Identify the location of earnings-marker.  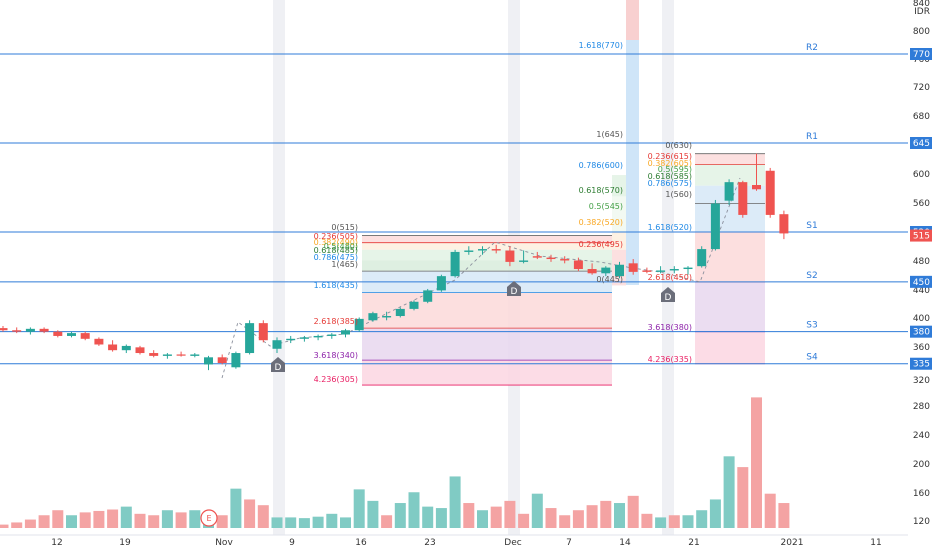
(209, 518).